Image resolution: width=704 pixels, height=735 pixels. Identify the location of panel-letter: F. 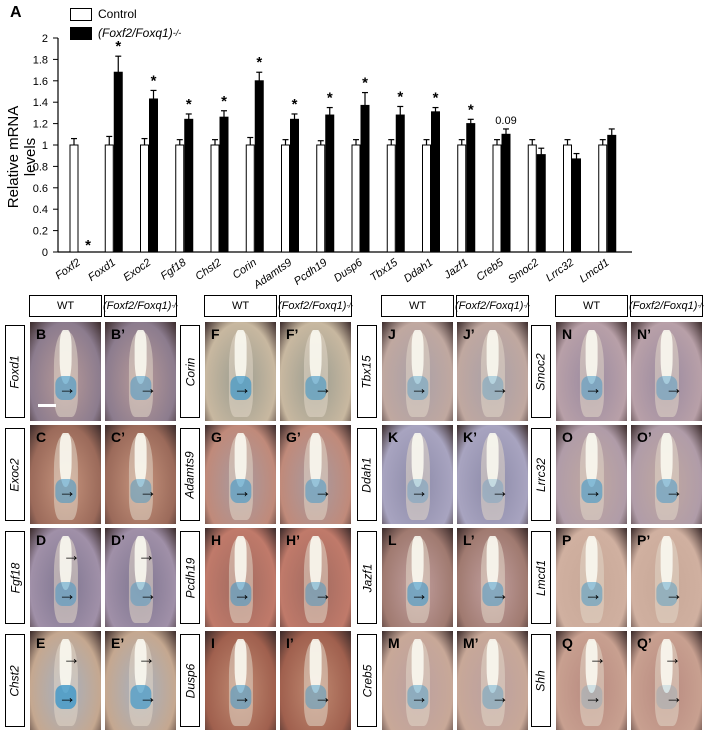
(215, 334).